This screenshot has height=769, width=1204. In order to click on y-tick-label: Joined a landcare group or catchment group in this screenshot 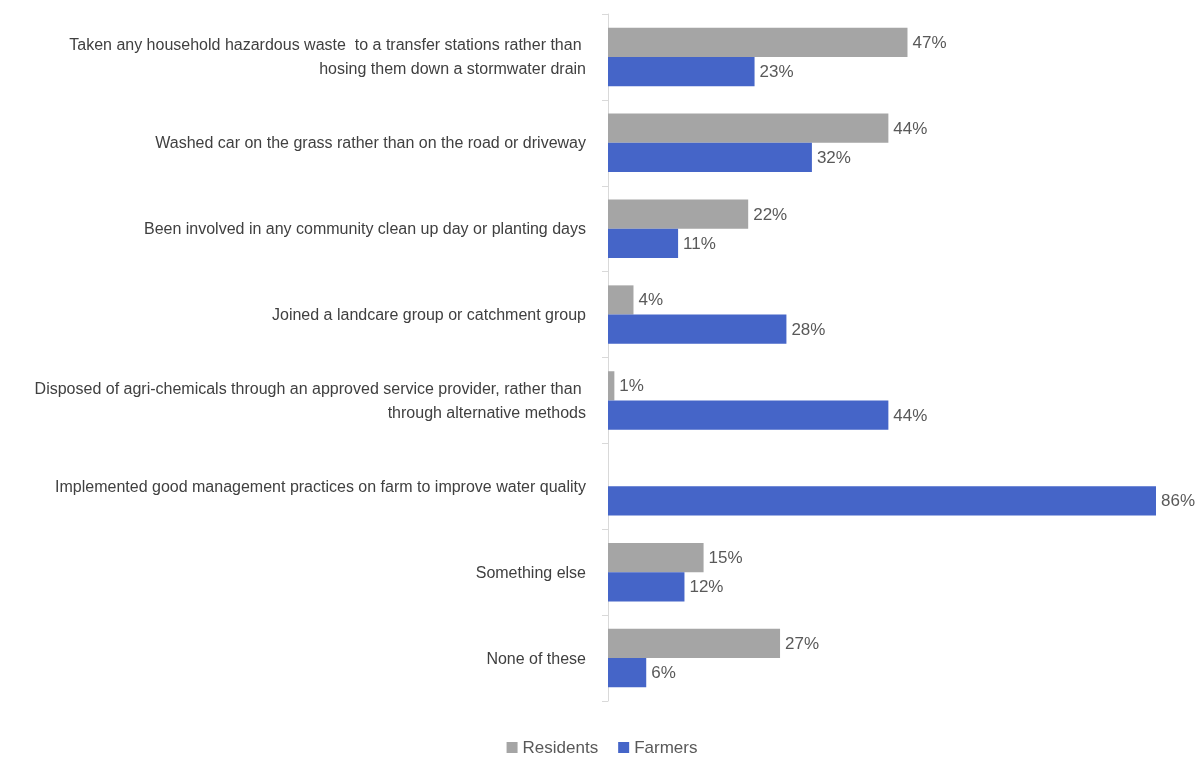, I will do `click(429, 315)`.